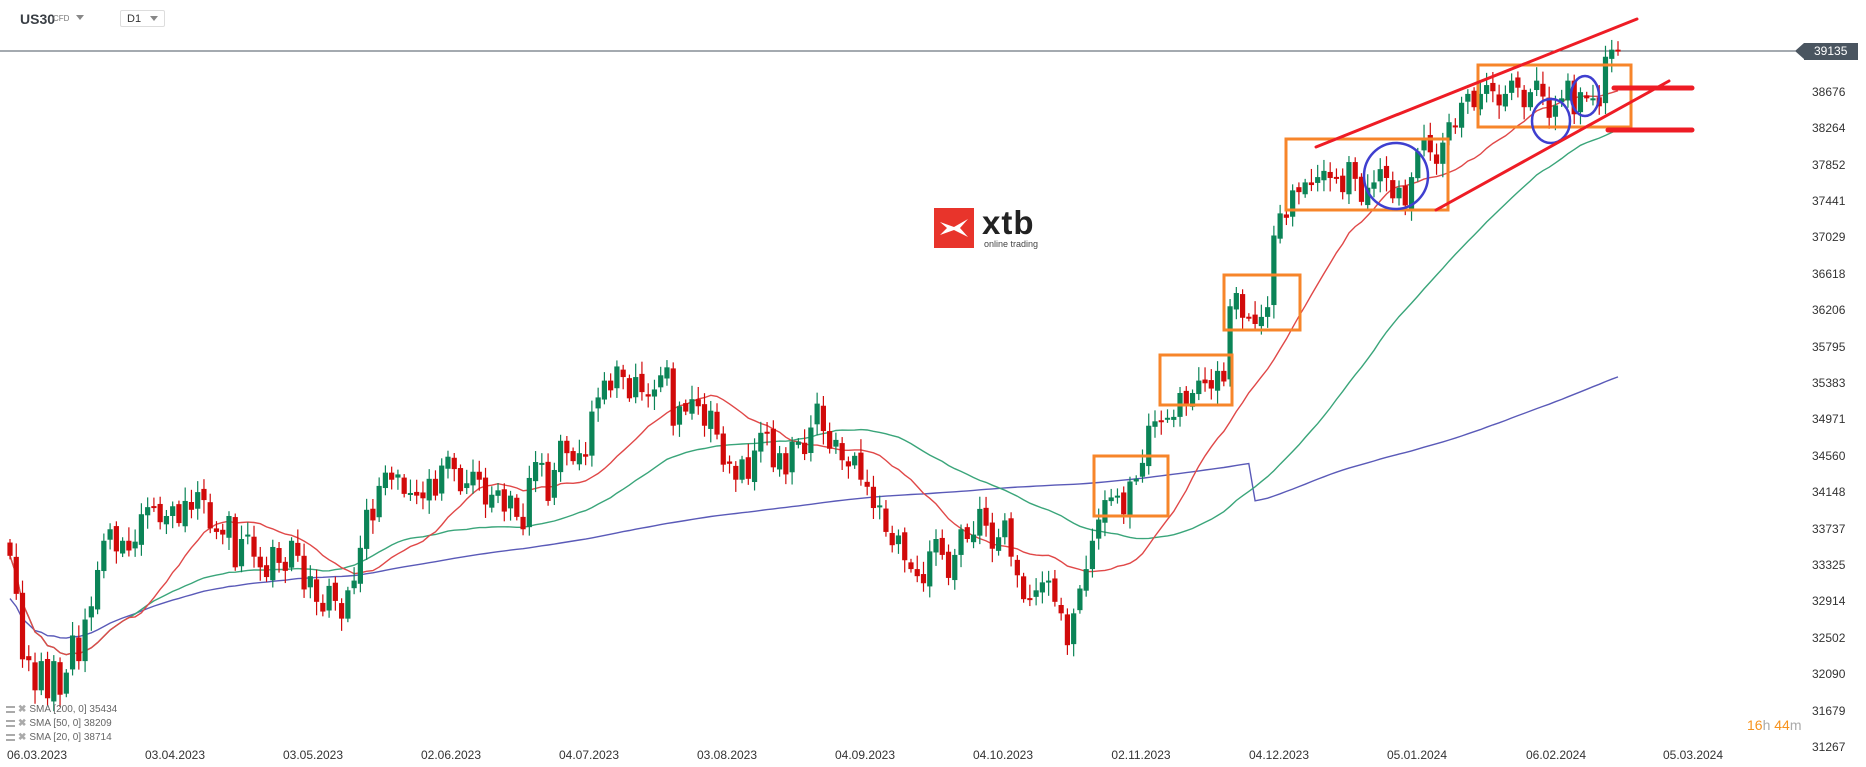 This screenshot has width=1866, height=767. I want to click on xtb-logo: xtb online trading, so click(999, 227).